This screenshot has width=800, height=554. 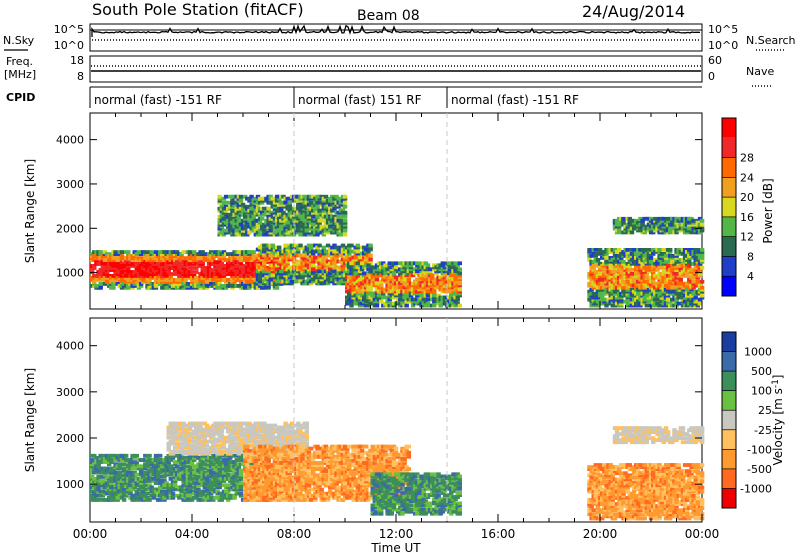 What do you see at coordinates (515, 100) in the screenshot?
I see `cpid-segment-label: normal (fast) -151 RF` at bounding box center [515, 100].